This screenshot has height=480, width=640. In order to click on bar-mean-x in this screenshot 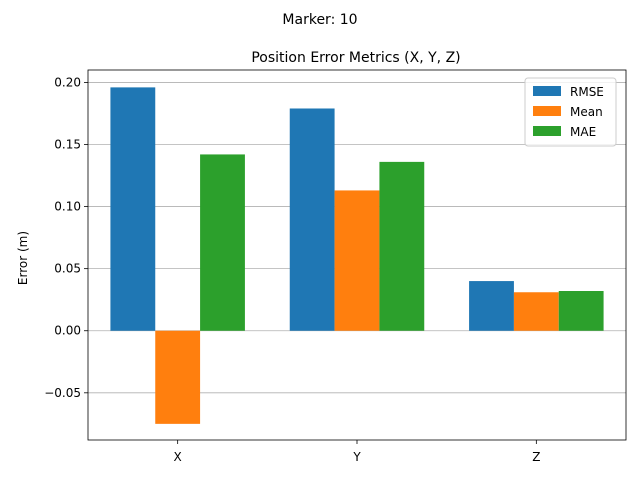, I will do `click(178, 377)`.